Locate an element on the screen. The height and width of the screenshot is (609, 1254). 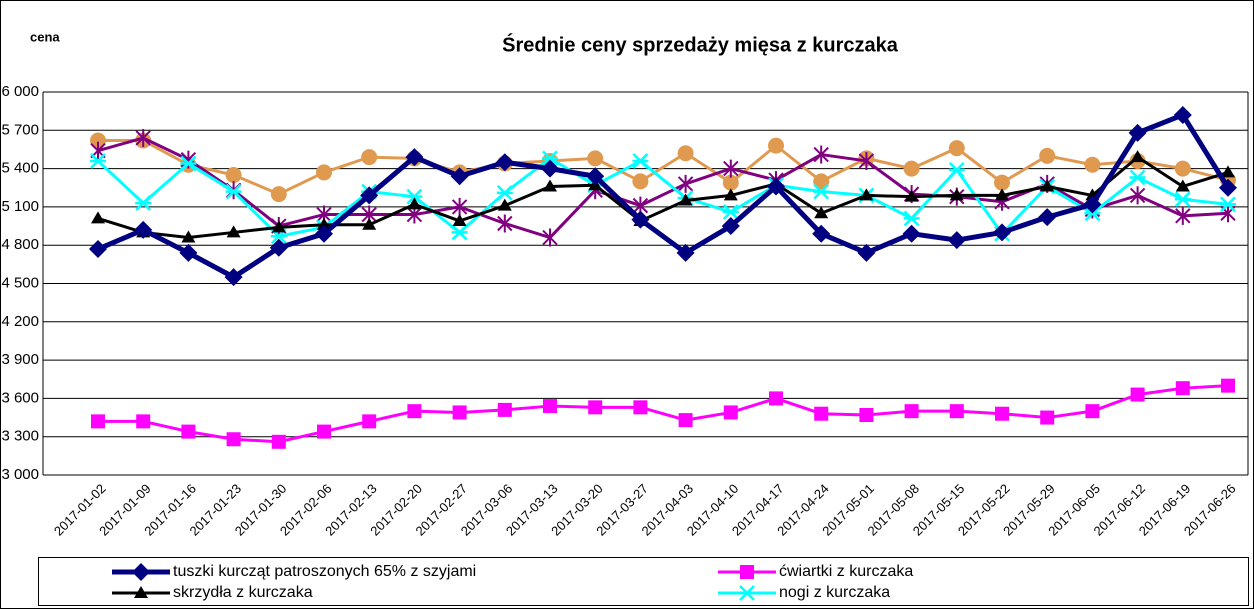
legend-label: skrzydła z kurczaka is located at coordinates (243, 592).